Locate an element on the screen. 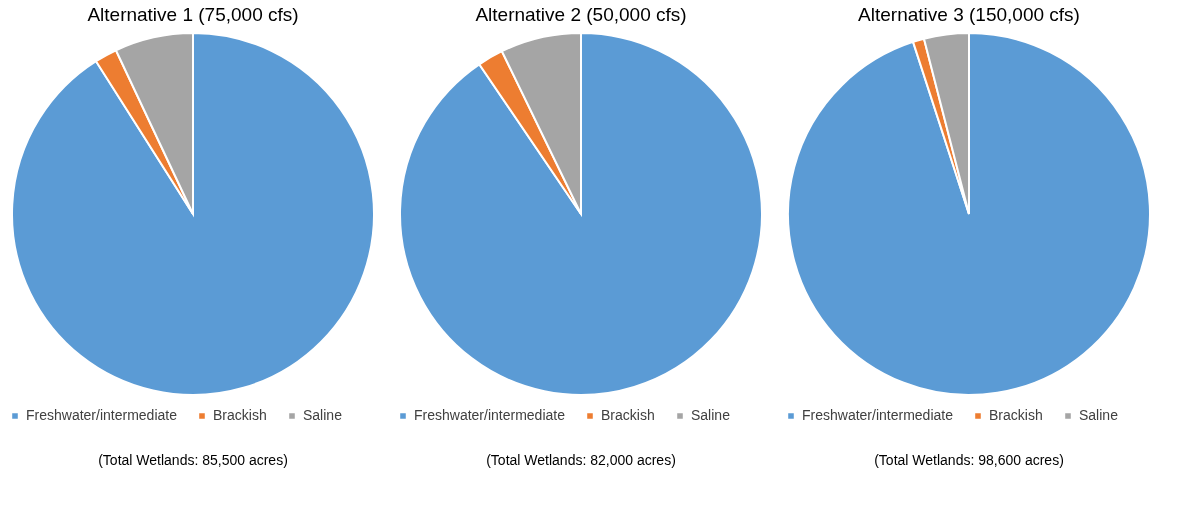 The width and height of the screenshot is (1188, 506). legend-label: Freshwater/intermediate is located at coordinates (102, 415).